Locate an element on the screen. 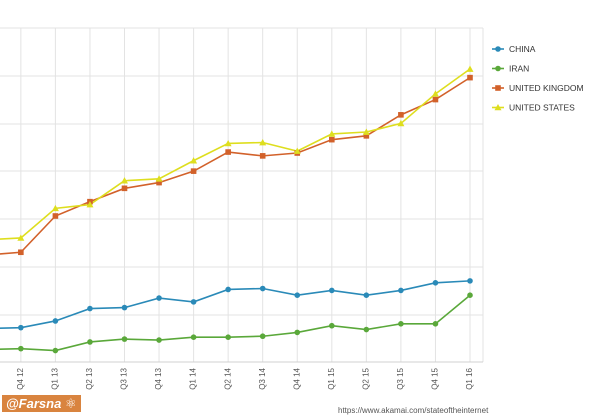  legend-item-united-kingdom: UNITED KINGDOM is located at coordinates (538, 88).